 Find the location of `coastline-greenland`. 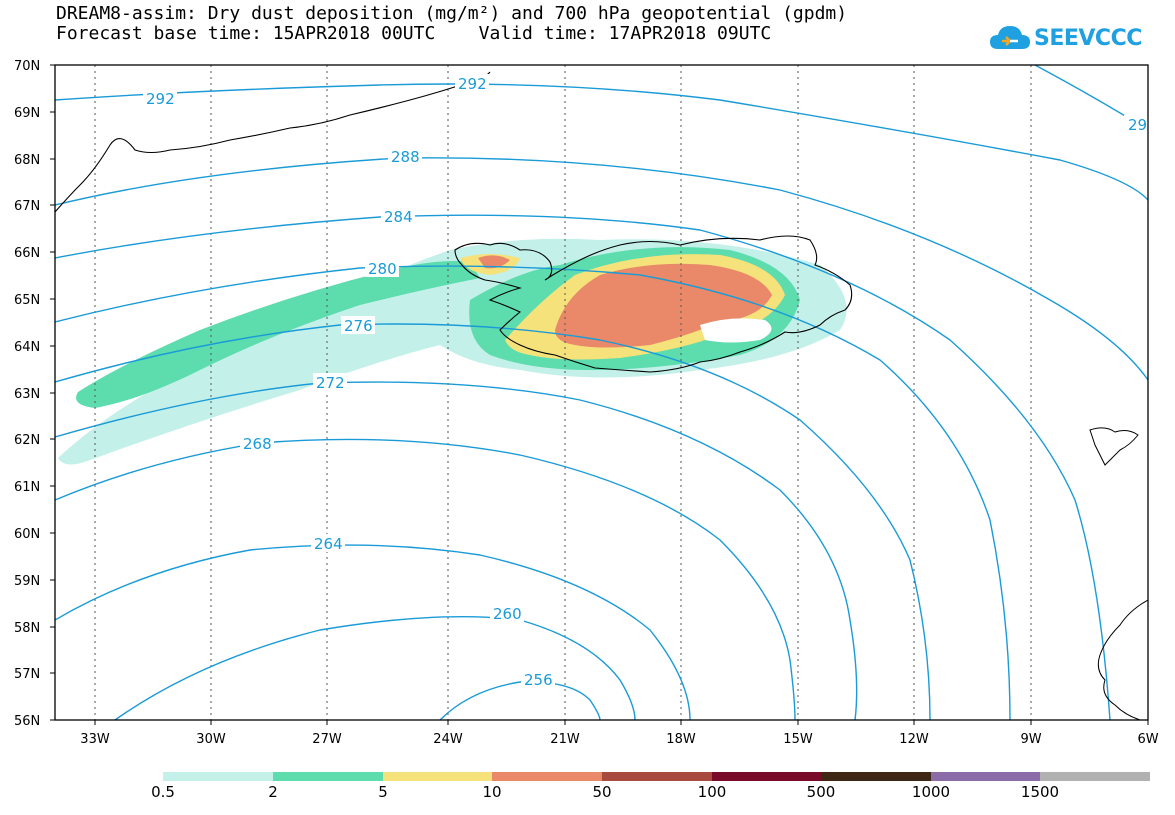

coastline-greenland is located at coordinates (273, 142).